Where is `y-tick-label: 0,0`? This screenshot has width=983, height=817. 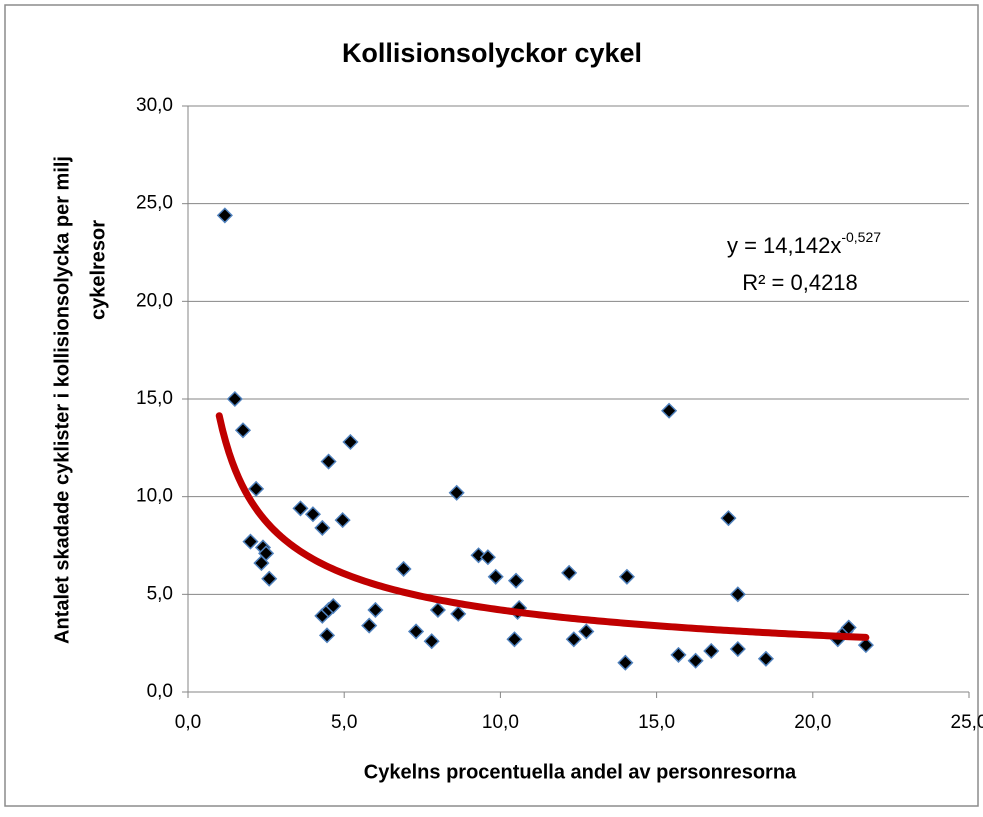 y-tick-label: 0,0 is located at coordinates (160, 691).